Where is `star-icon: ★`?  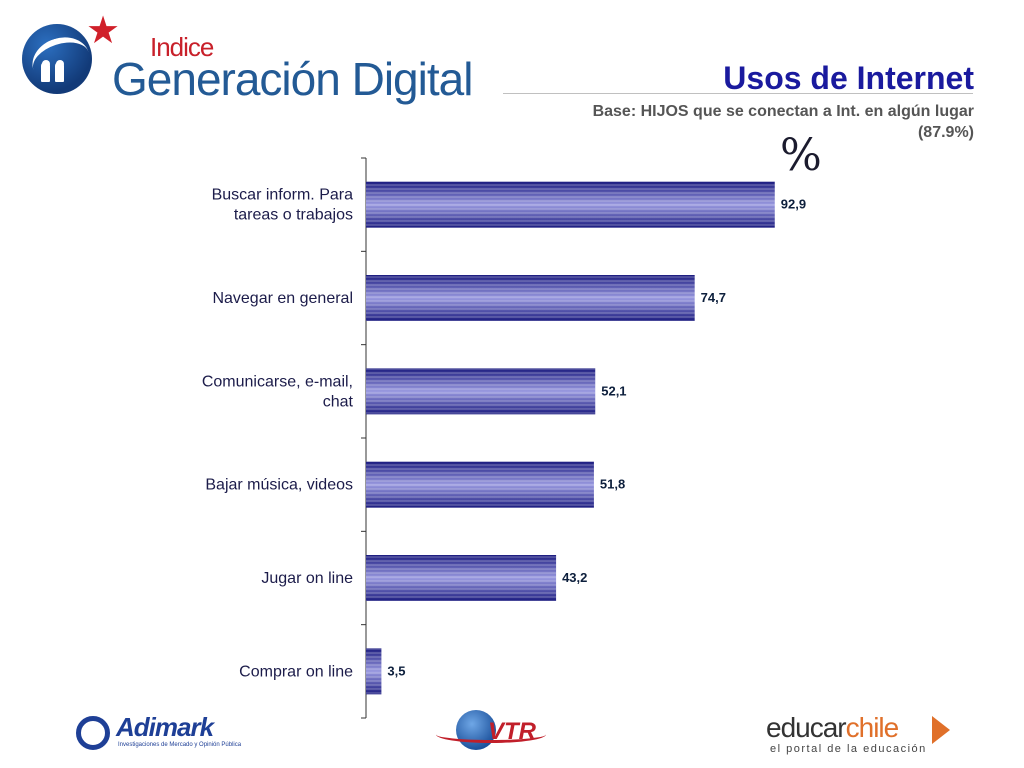 star-icon: ★ is located at coordinates (103, 31).